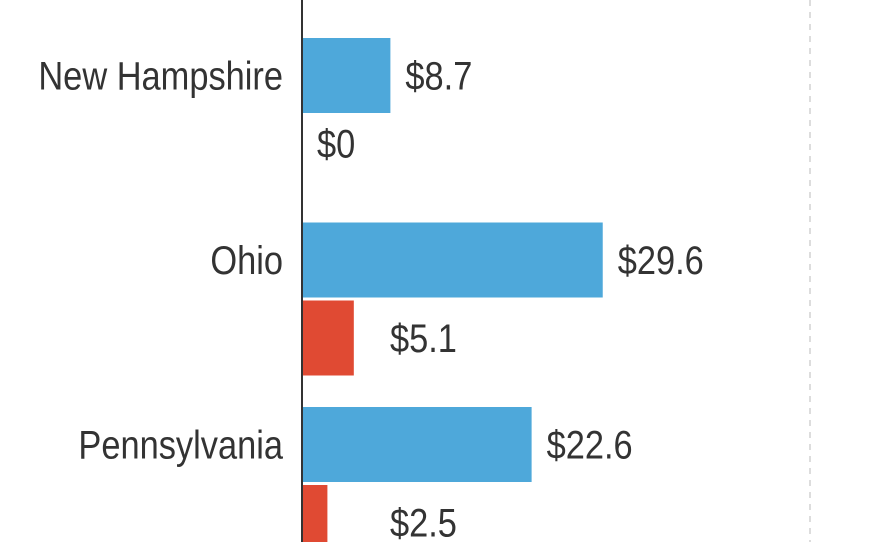  Describe the element at coordinates (423, 521) in the screenshot. I see `value-label: $2.5` at that location.